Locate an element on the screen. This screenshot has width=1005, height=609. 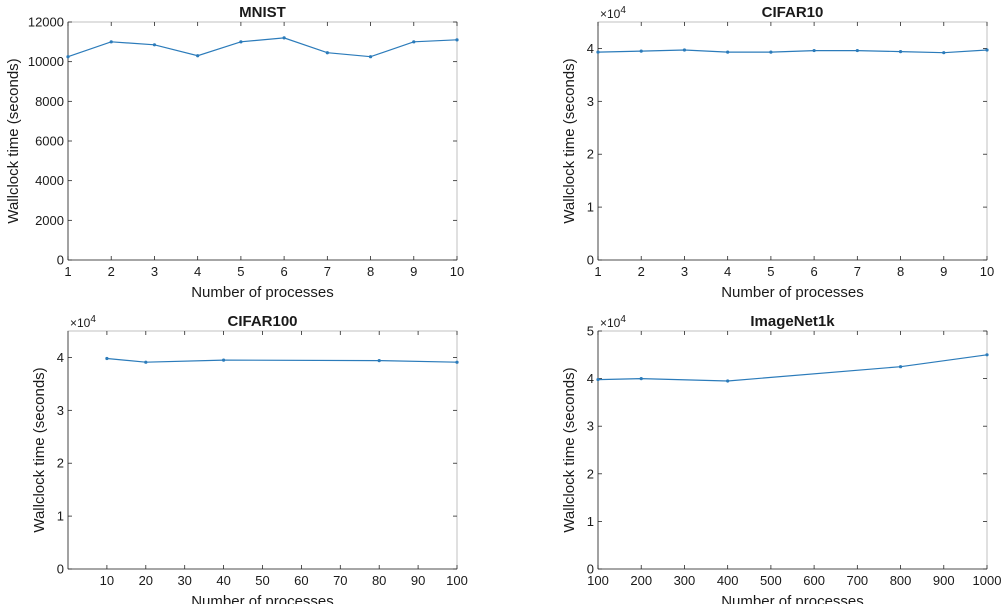
x-tick-label: 900 is located at coordinates (944, 580).